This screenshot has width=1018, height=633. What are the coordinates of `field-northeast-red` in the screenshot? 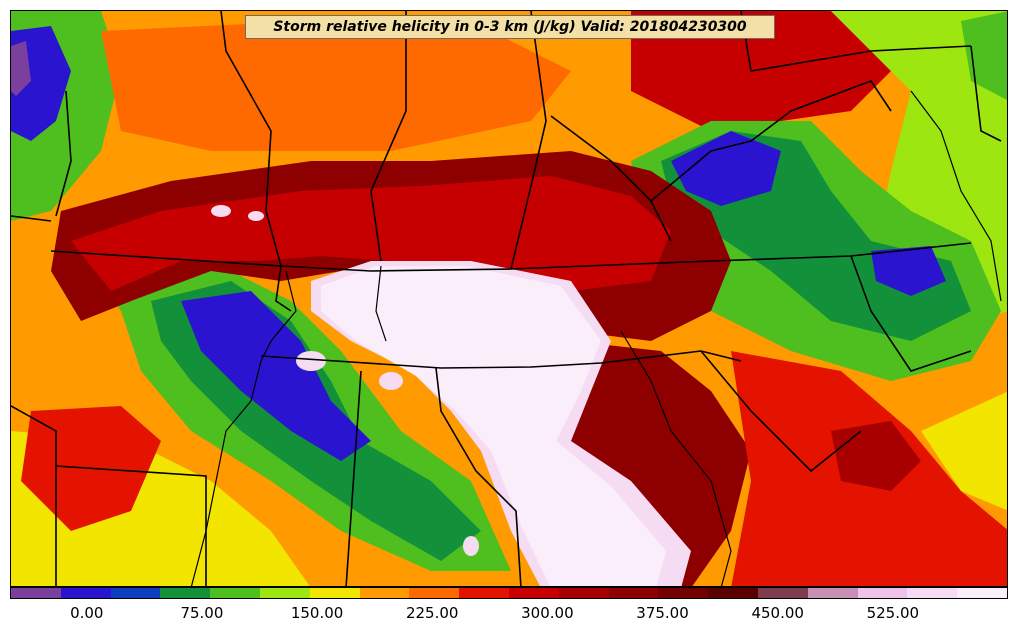 It's located at (761, 71).